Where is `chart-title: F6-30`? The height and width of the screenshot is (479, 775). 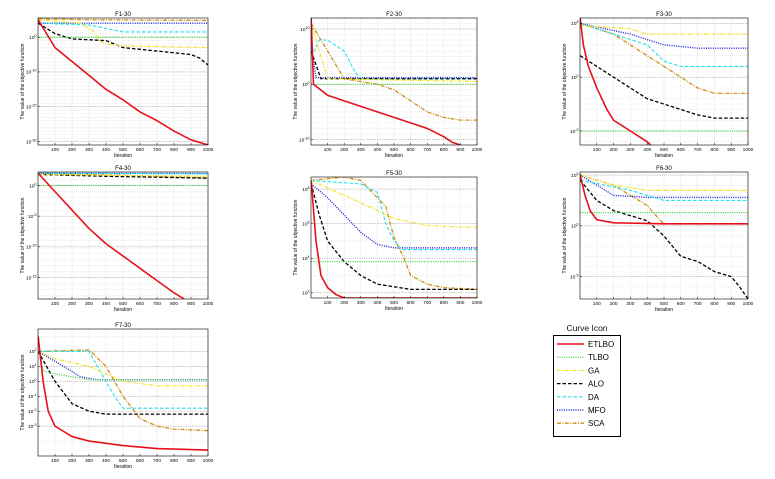 chart-title: F6-30 is located at coordinates (664, 169).